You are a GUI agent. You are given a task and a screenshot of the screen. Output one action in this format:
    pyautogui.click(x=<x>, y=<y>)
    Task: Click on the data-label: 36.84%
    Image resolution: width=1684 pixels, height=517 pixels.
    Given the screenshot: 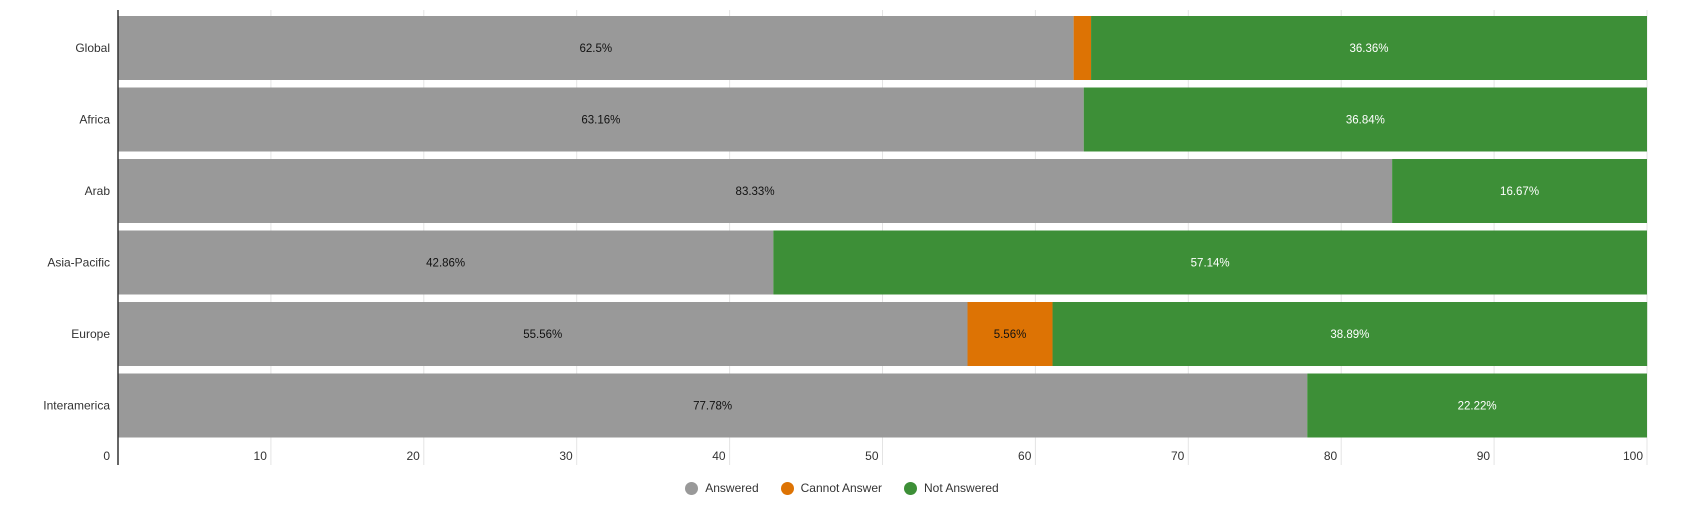 What is the action you would take?
    pyautogui.click(x=1365, y=121)
    